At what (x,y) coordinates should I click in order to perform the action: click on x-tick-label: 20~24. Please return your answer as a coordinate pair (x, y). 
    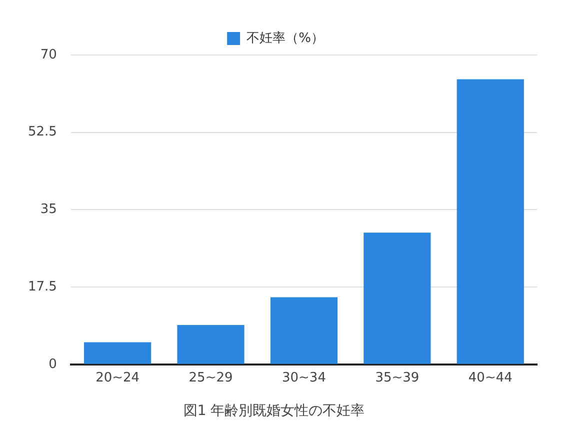
    Looking at the image, I should click on (118, 378).